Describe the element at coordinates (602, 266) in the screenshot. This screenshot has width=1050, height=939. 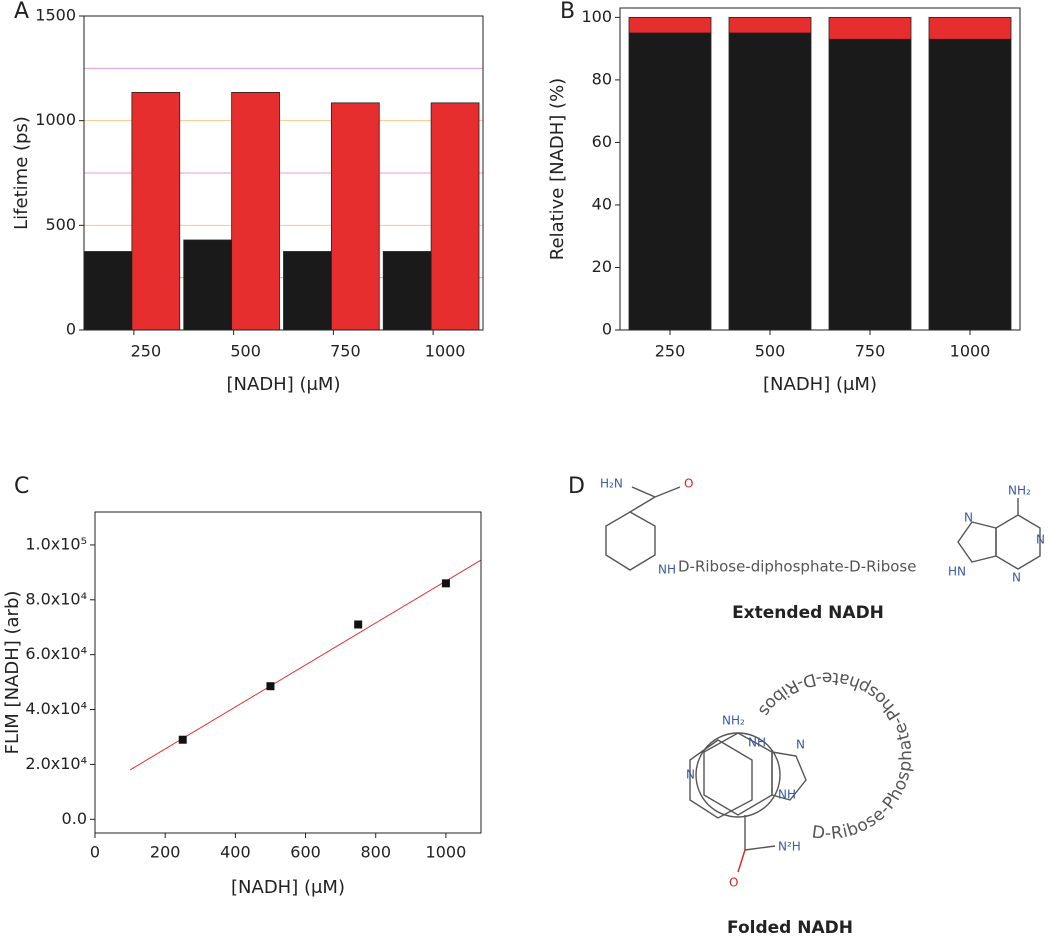
I see `y-tick-label: 20` at that location.